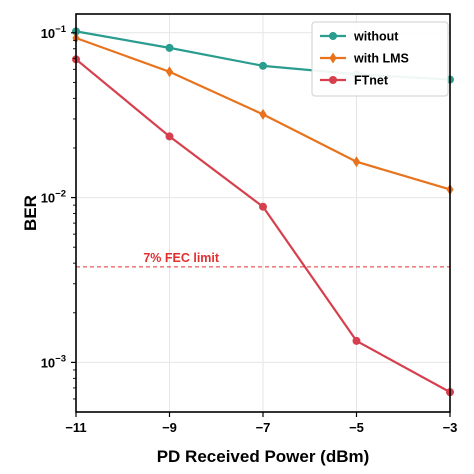 This screenshot has width=474, height=474. What do you see at coordinates (75, 427) in the screenshot?
I see `x-tick-label: −11` at bounding box center [75, 427].